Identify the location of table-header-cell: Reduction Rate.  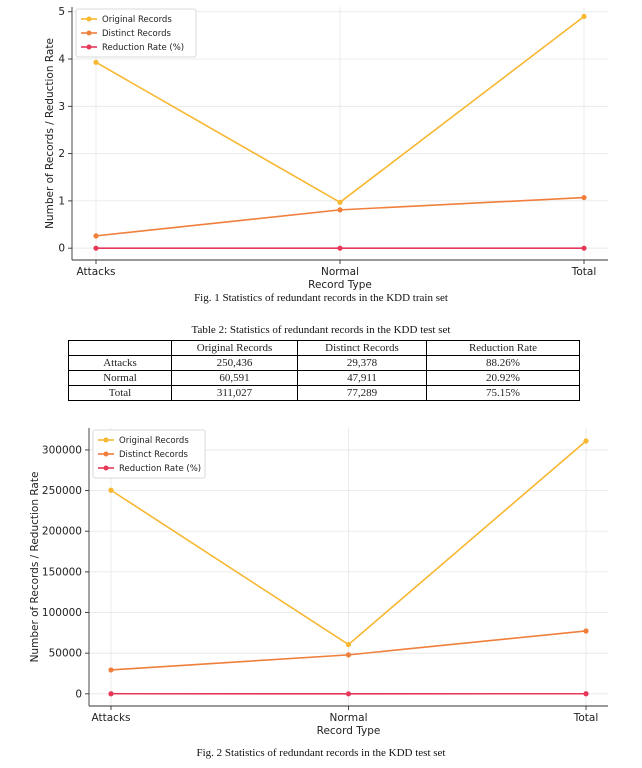
(503, 348).